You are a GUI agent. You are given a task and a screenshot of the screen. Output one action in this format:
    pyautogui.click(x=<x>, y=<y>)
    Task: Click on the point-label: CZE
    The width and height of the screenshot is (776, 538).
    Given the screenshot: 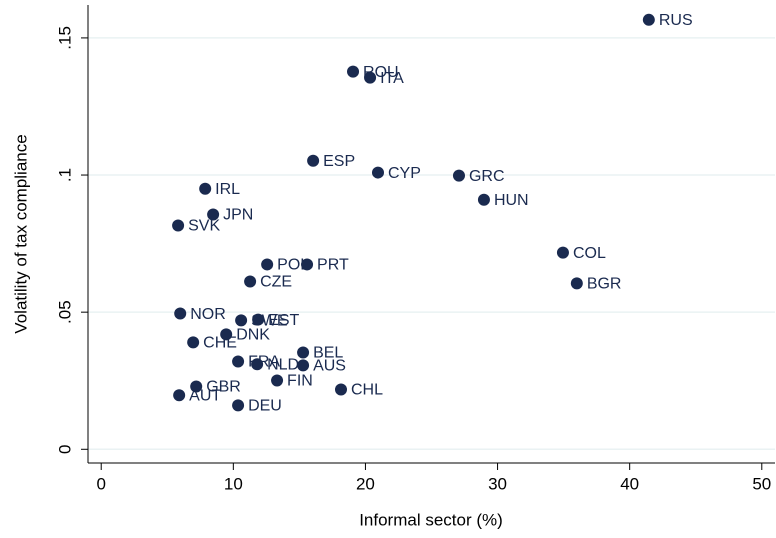 What is the action you would take?
    pyautogui.click(x=276, y=282)
    